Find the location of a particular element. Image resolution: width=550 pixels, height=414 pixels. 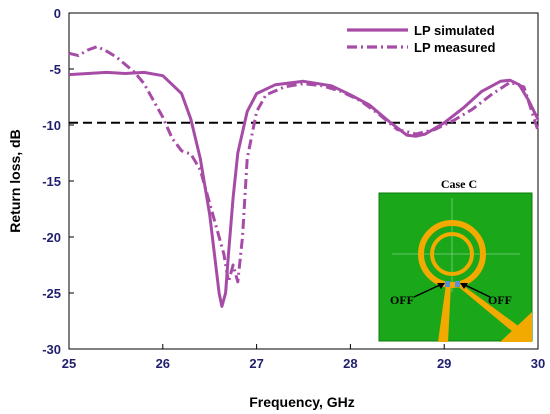

legend-label-lp-simulated: LP simulated is located at coordinates (454, 30).